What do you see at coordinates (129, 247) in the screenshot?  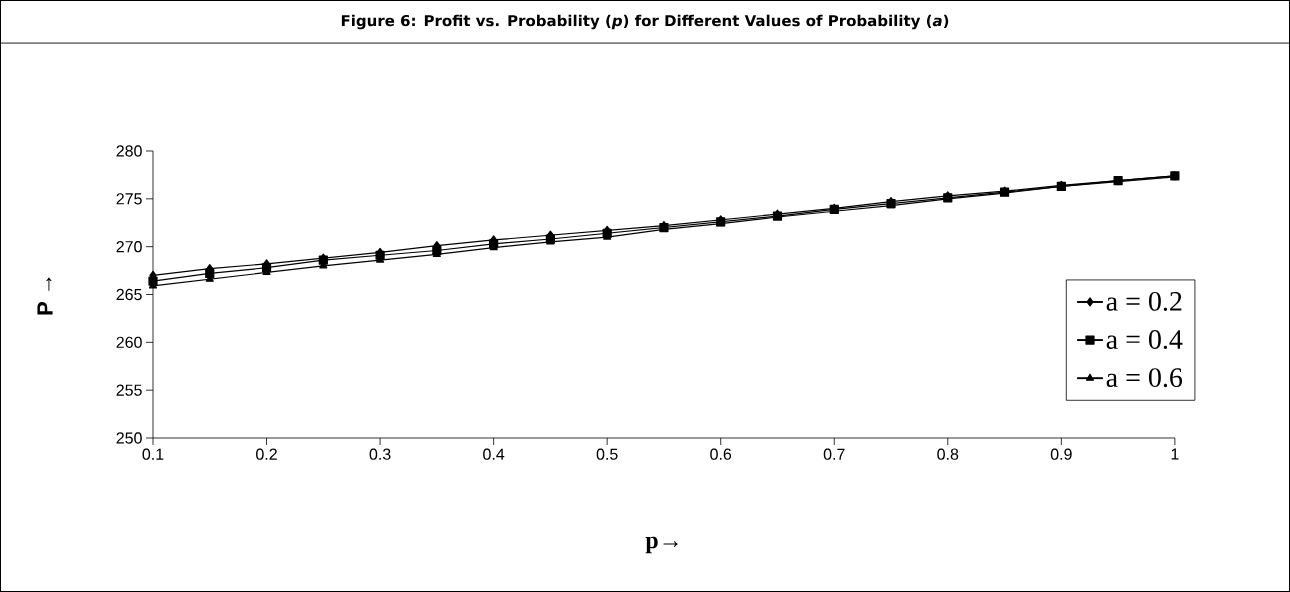 I see `y-tick-label: 270` at bounding box center [129, 247].